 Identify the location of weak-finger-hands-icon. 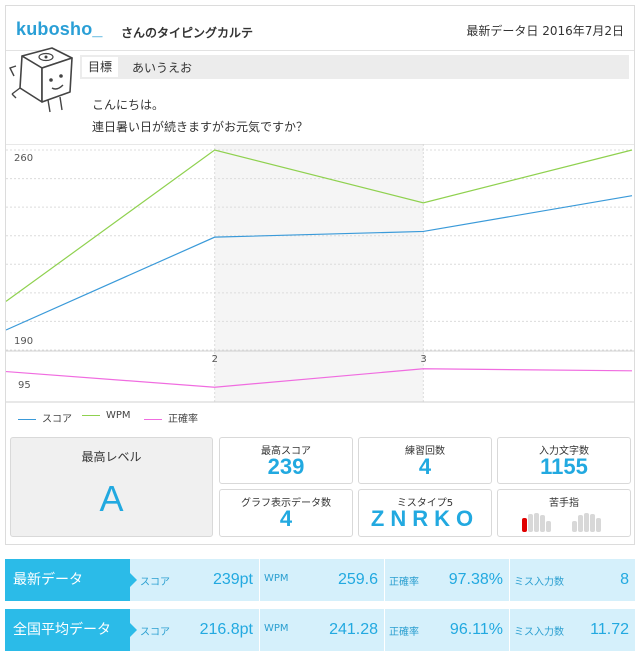
(561, 522).